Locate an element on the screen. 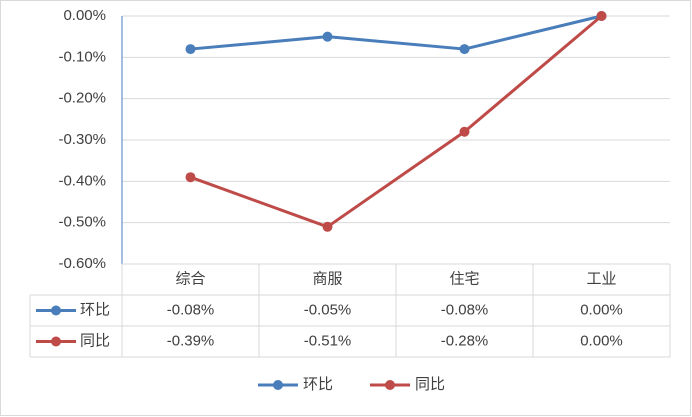  table-cell: -0.51% is located at coordinates (328, 340).